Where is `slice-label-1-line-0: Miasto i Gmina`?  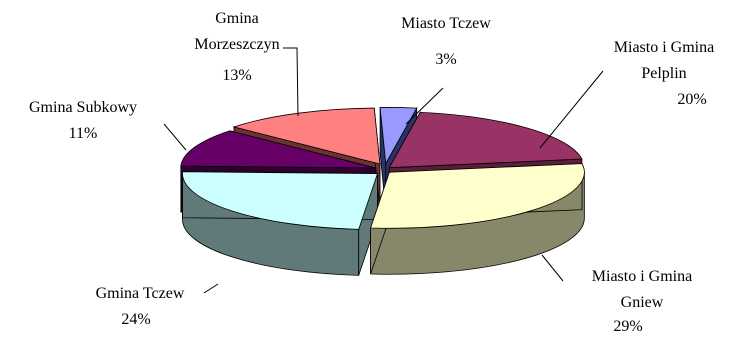
slice-label-1-line-0: Miasto i Gmina is located at coordinates (664, 47).